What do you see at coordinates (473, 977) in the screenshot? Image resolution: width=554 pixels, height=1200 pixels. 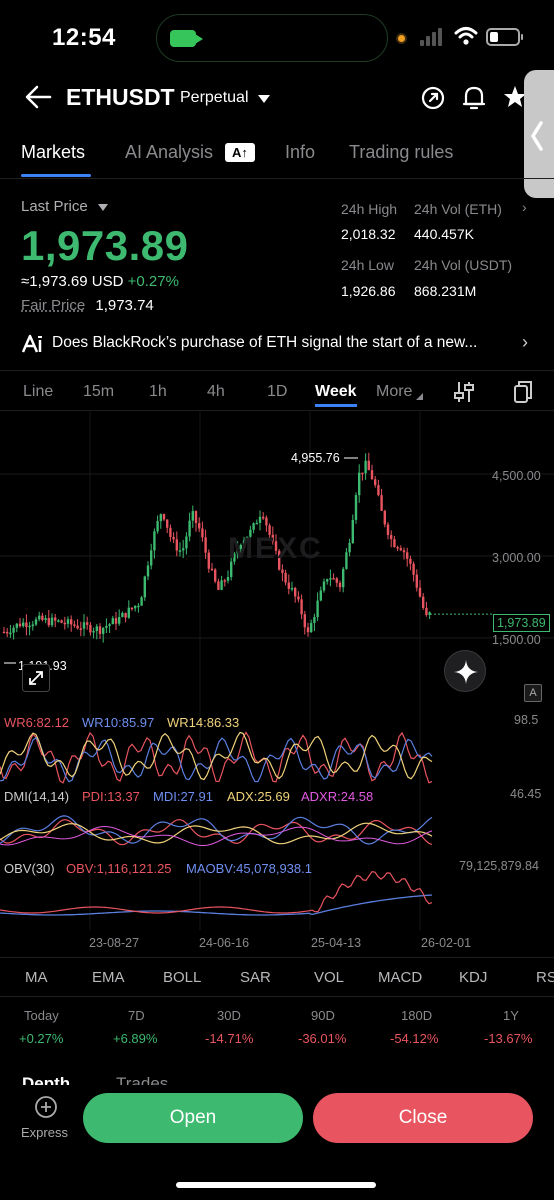 I see `indicator-kdj: KDJ` at bounding box center [473, 977].